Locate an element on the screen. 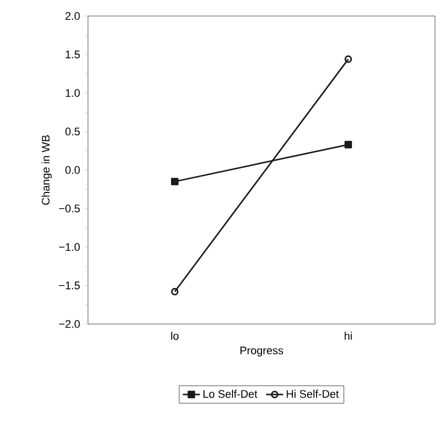 This screenshot has width=443, height=428. y-tick-label: 2.0 is located at coordinates (73, 16).